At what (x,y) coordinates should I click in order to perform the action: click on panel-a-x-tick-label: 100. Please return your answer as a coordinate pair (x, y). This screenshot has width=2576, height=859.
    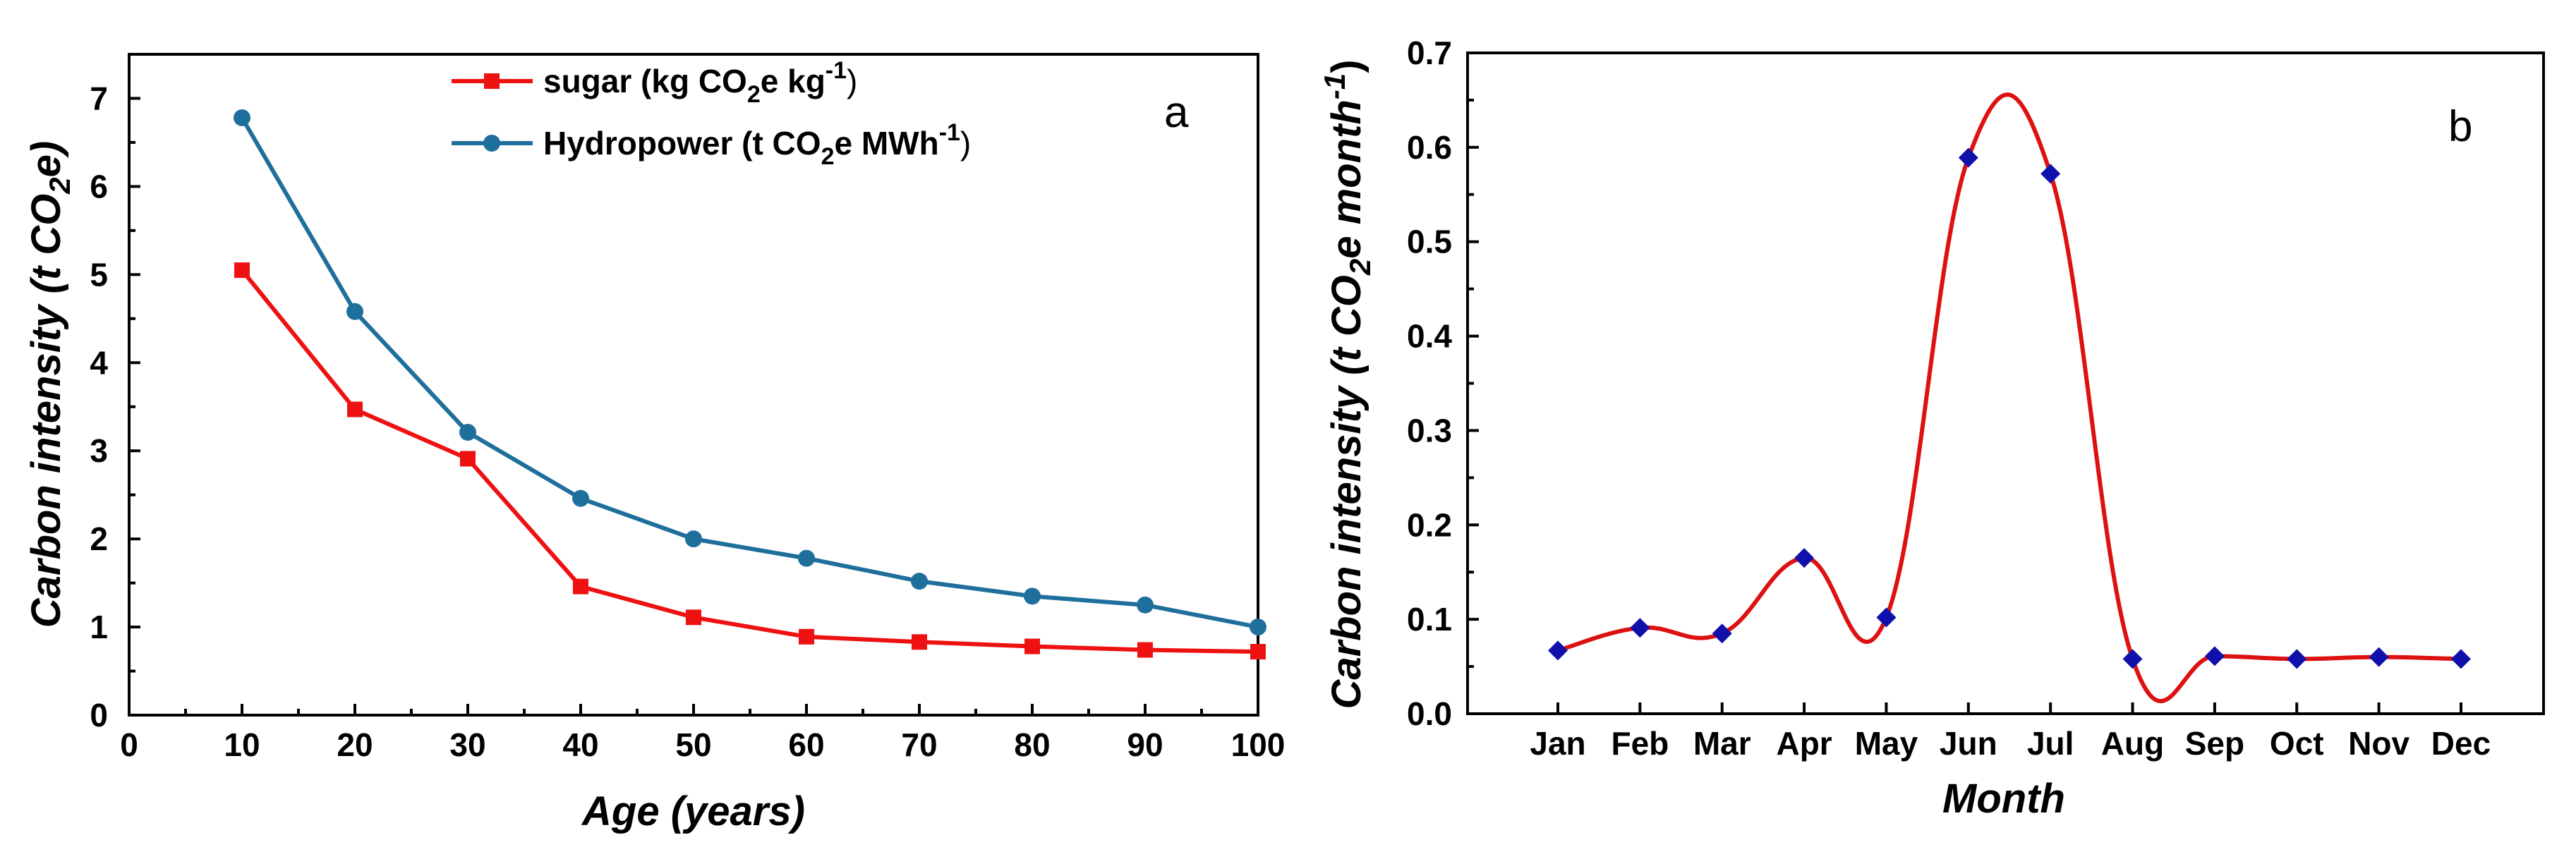
    Looking at the image, I should click on (1258, 744).